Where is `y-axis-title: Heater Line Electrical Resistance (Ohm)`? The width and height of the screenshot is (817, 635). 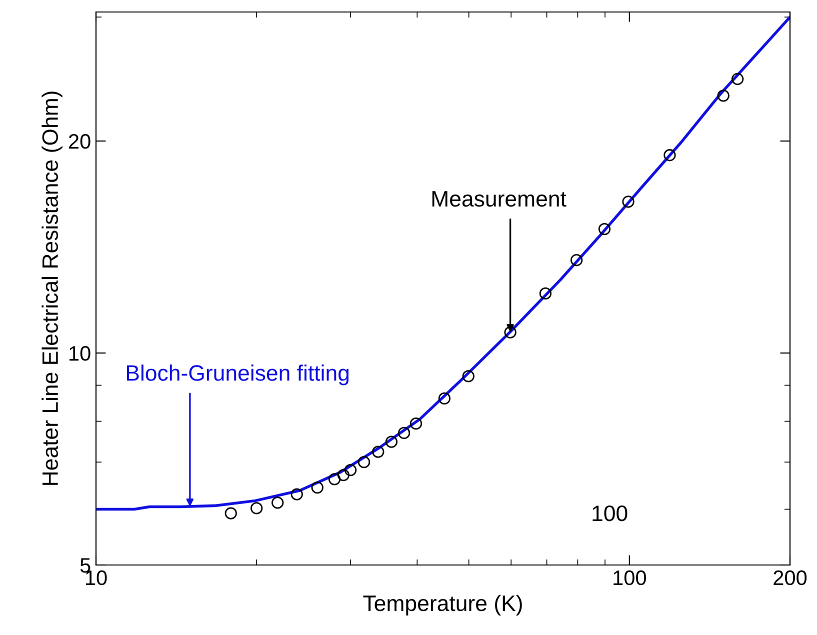
y-axis-title: Heater Line Electrical Resistance (Ohm) is located at coordinates (52, 288).